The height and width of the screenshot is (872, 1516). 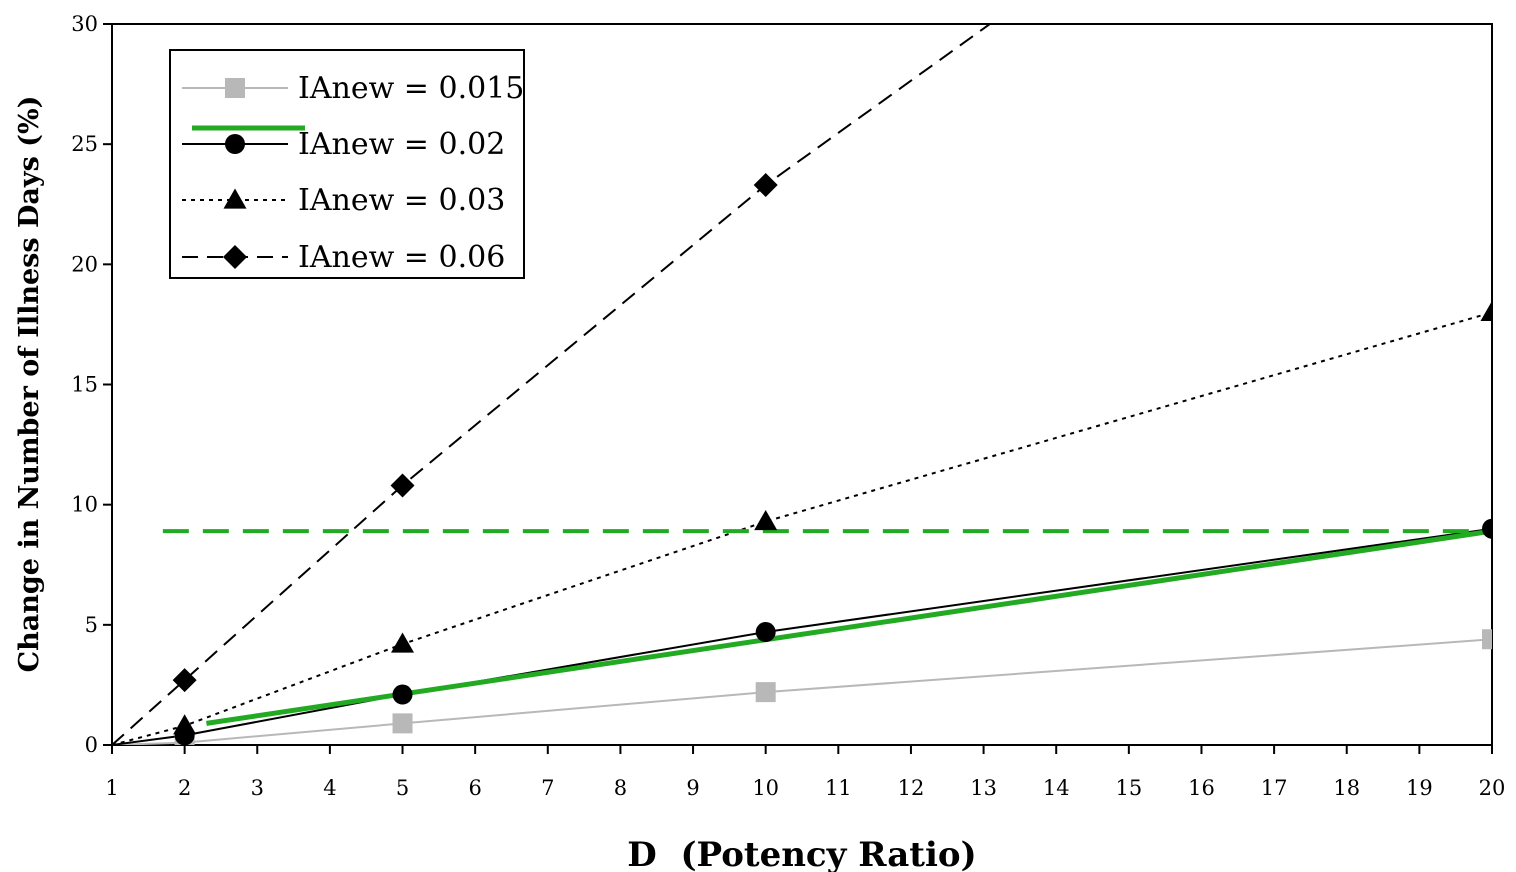 What do you see at coordinates (1128, 788) in the screenshot?
I see `x-tick-label: 15` at bounding box center [1128, 788].